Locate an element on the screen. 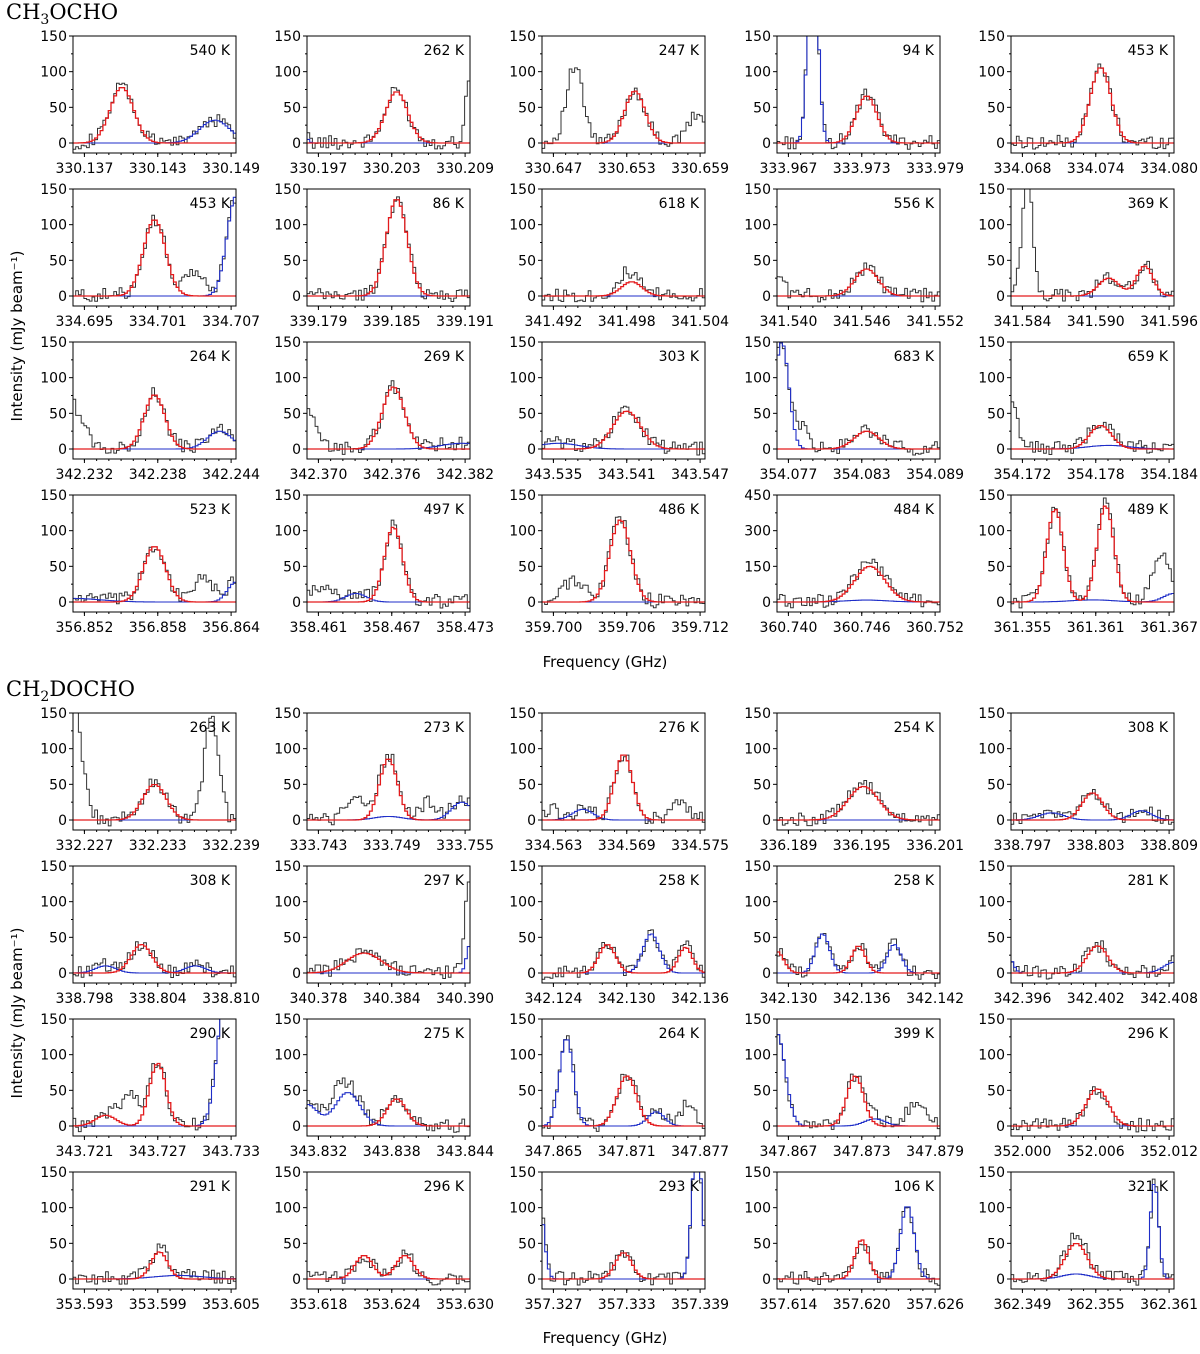  x-tick-label: 338.804 is located at coordinates (158, 999).